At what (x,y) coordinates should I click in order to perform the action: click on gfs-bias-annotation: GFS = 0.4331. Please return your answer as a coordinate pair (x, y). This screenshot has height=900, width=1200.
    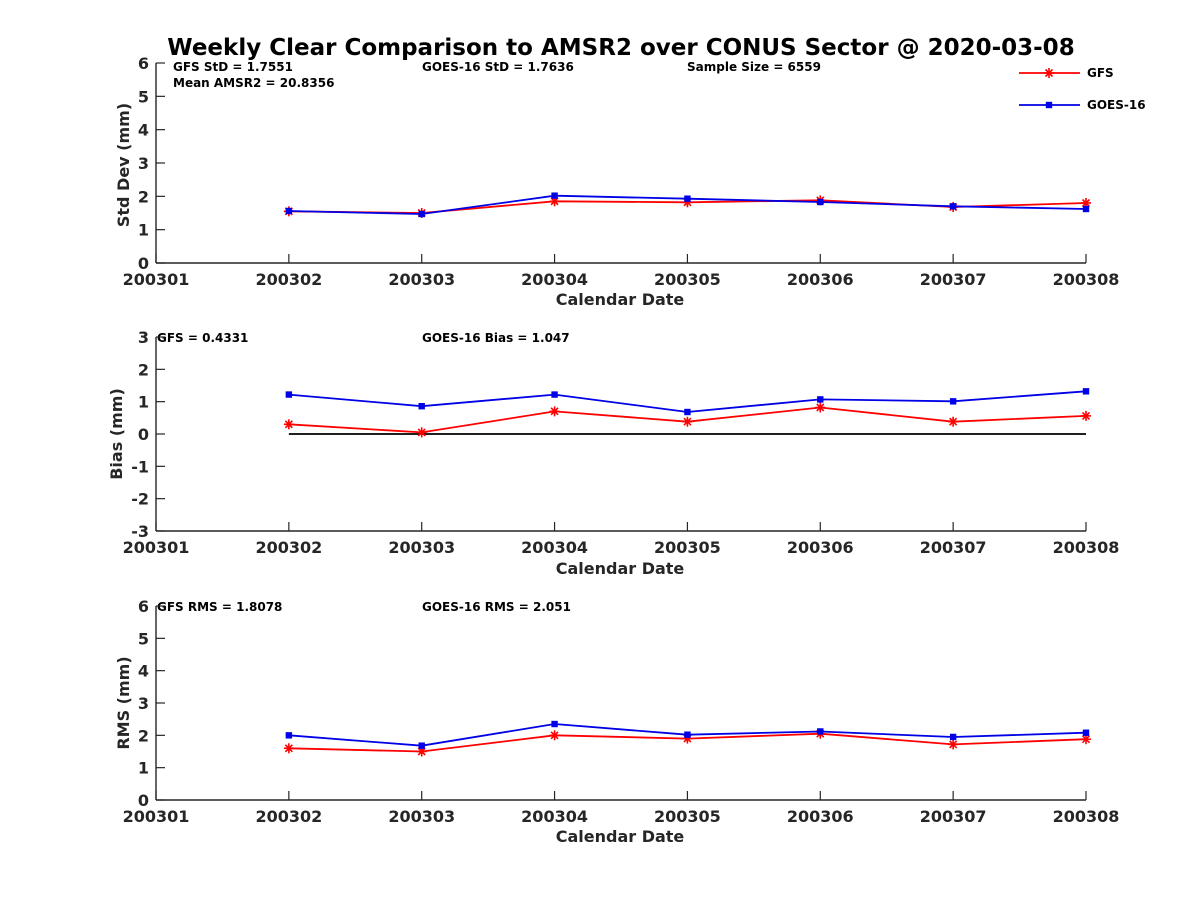
    Looking at the image, I should click on (202, 338).